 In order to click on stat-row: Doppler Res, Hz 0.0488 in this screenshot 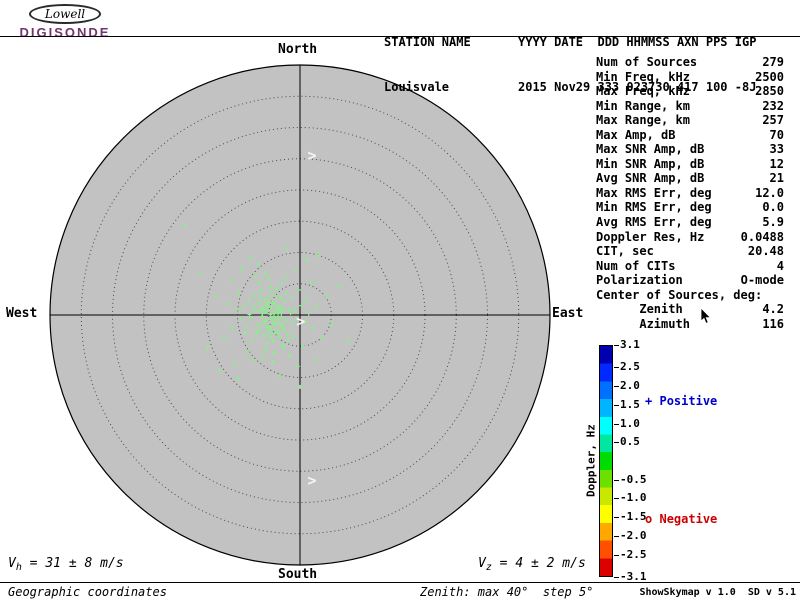, I will do `click(690, 237)`.